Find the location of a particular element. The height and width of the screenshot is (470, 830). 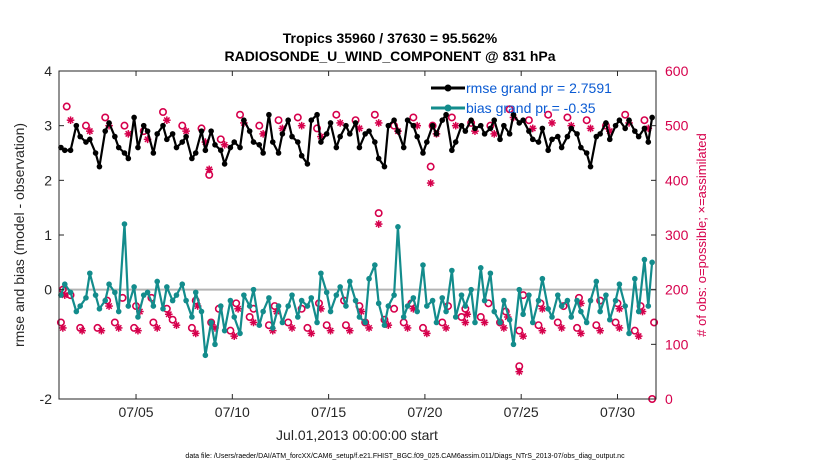

y-tick-label: -2 is located at coordinates (46, 399).